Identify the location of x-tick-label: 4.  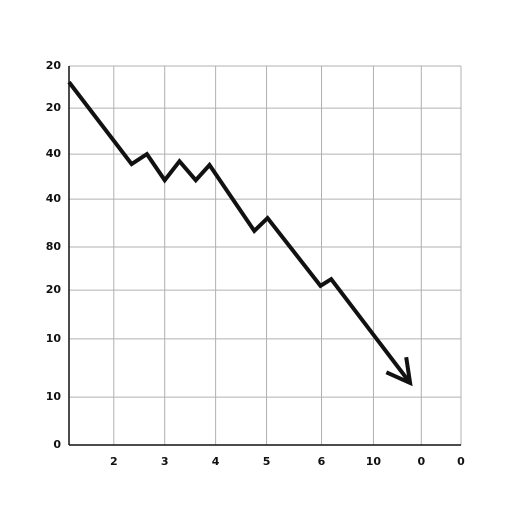
(216, 461).